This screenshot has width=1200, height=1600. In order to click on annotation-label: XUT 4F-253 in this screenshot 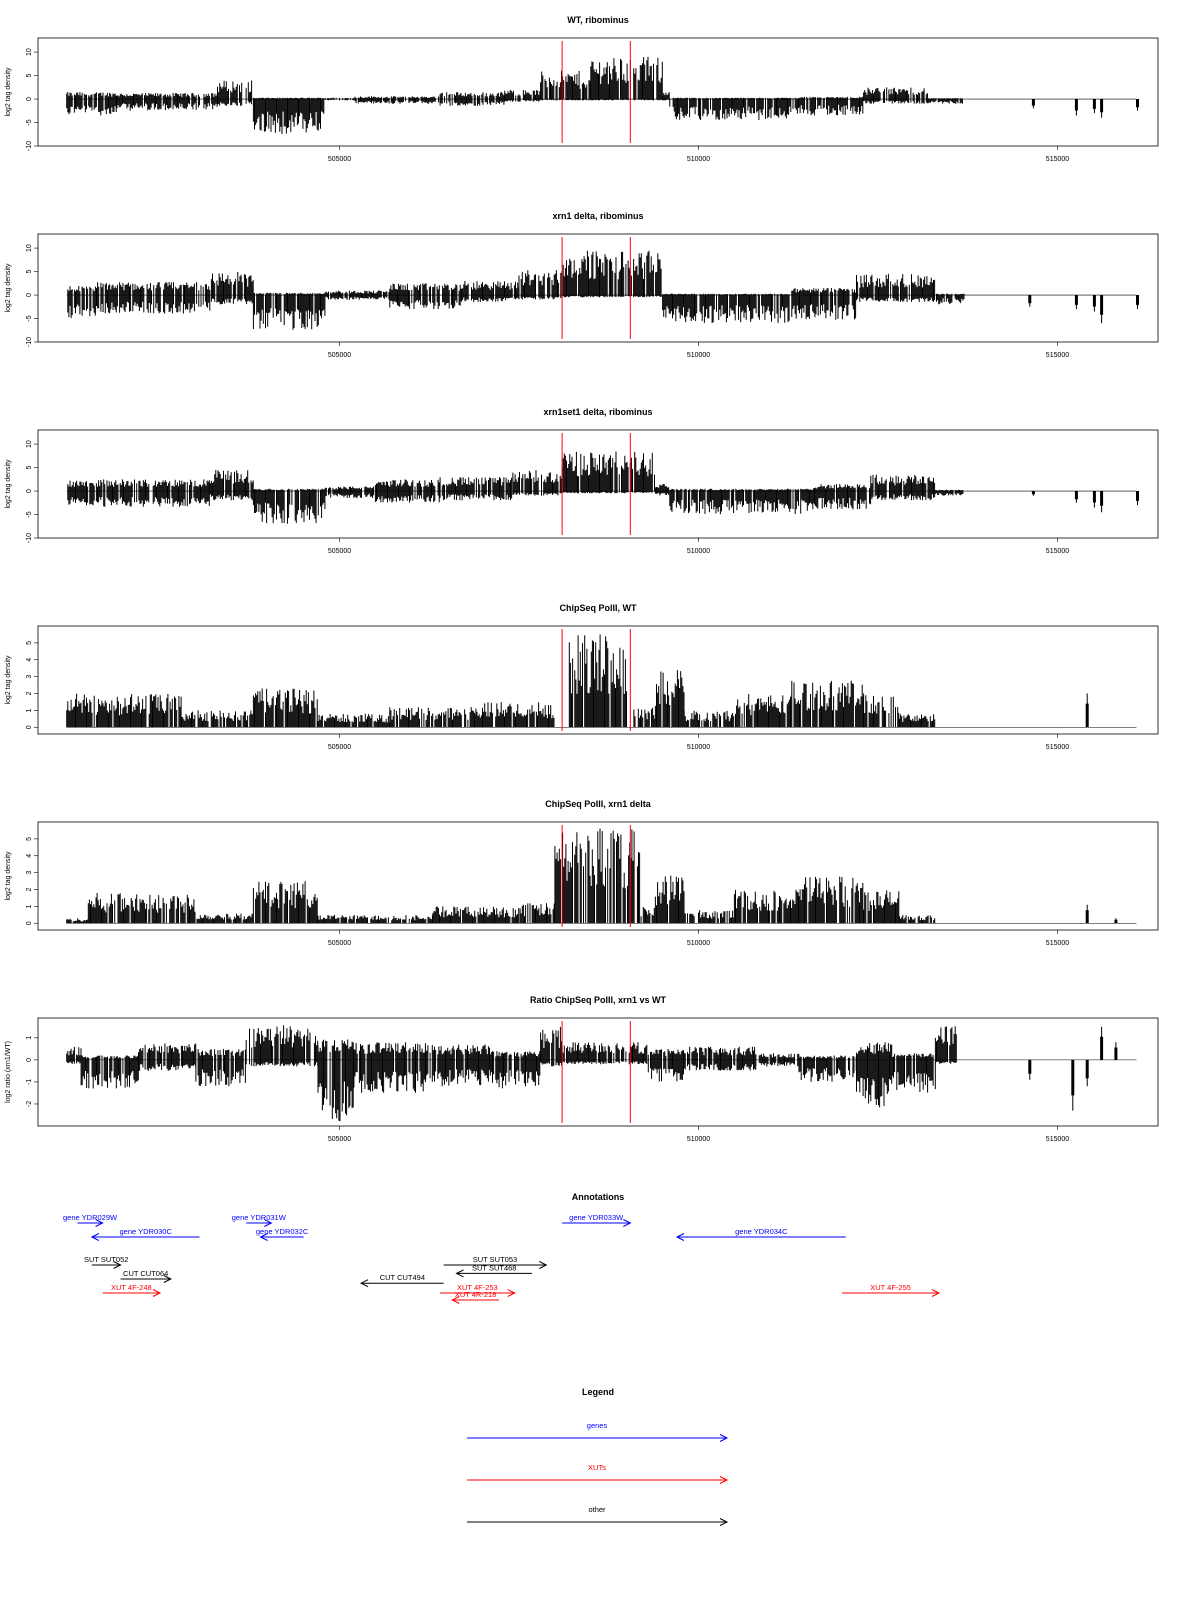, I will do `click(477, 1287)`.